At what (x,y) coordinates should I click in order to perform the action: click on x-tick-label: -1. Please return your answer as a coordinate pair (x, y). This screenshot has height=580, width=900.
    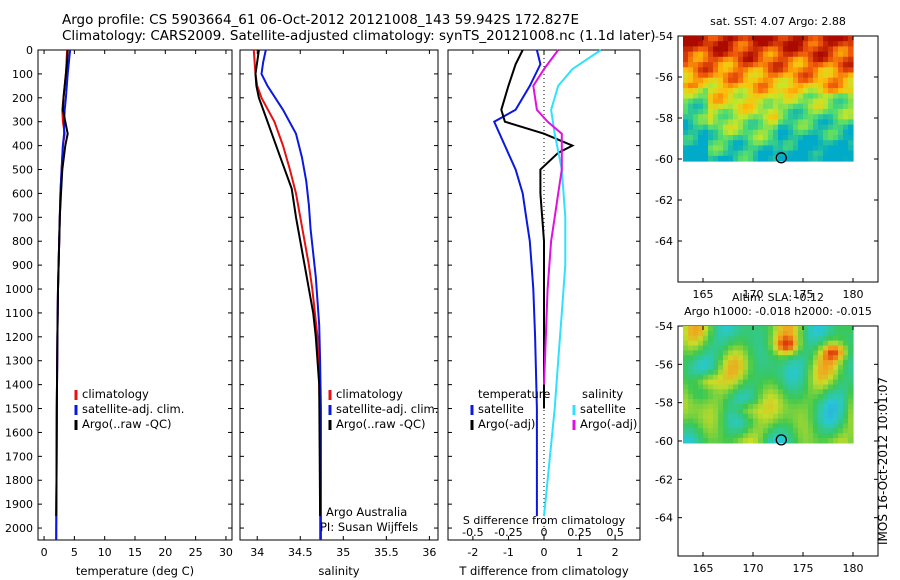
    Looking at the image, I should click on (508, 552).